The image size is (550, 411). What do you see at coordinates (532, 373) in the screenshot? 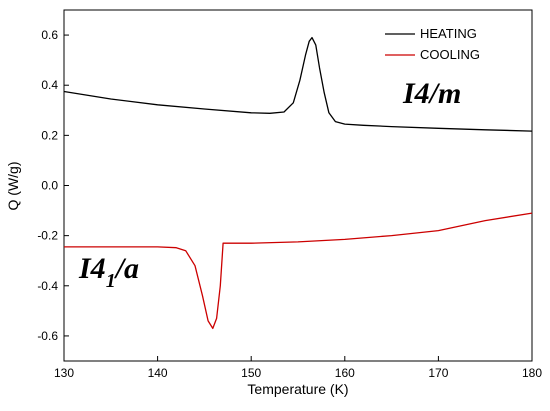
I see `x-tick-label: 180` at bounding box center [532, 373].